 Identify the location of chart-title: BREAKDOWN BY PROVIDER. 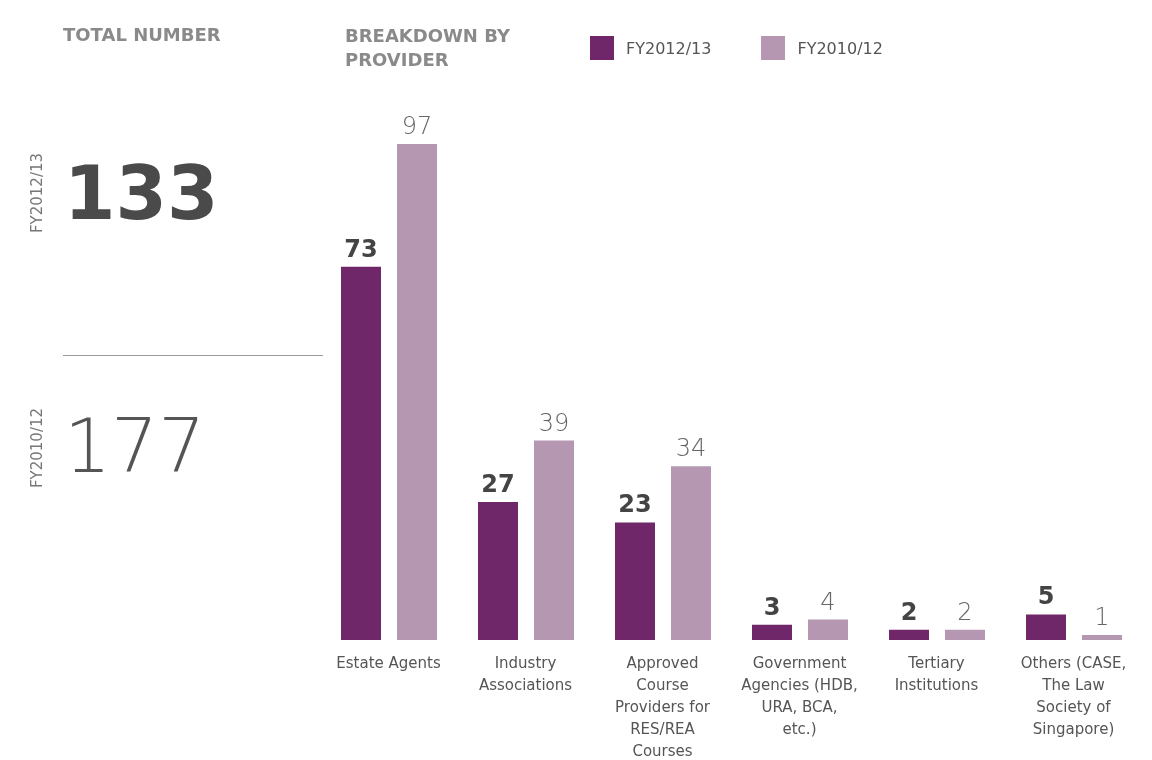
(428, 48).